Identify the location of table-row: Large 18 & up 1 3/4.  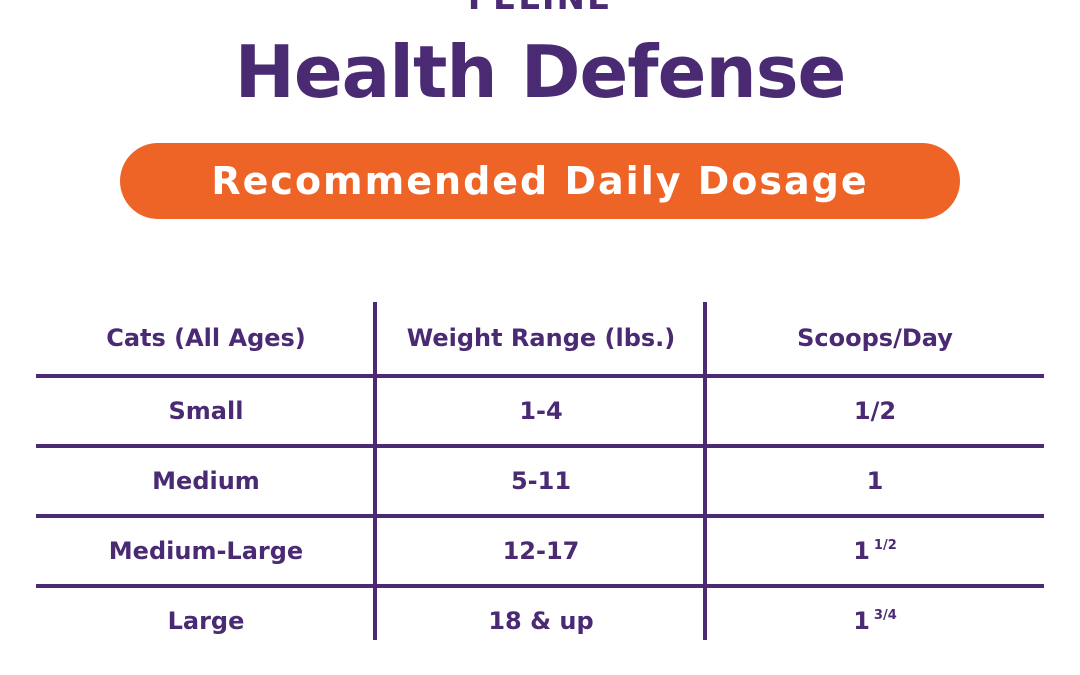
(540, 621).